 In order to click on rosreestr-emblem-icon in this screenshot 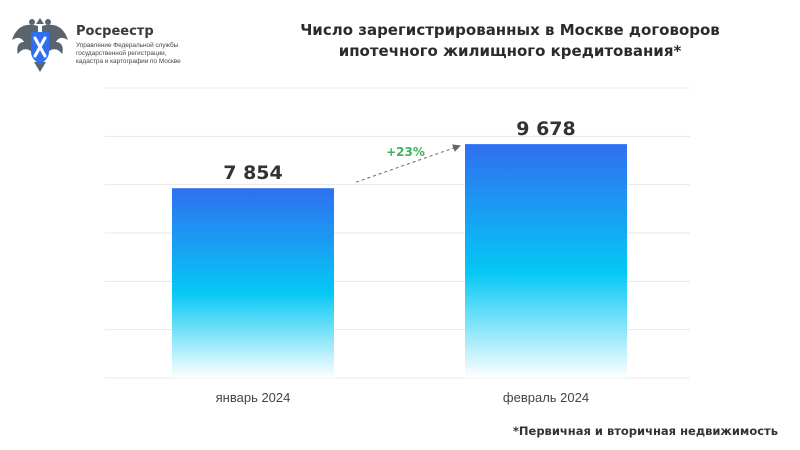, I will do `click(40, 45)`.